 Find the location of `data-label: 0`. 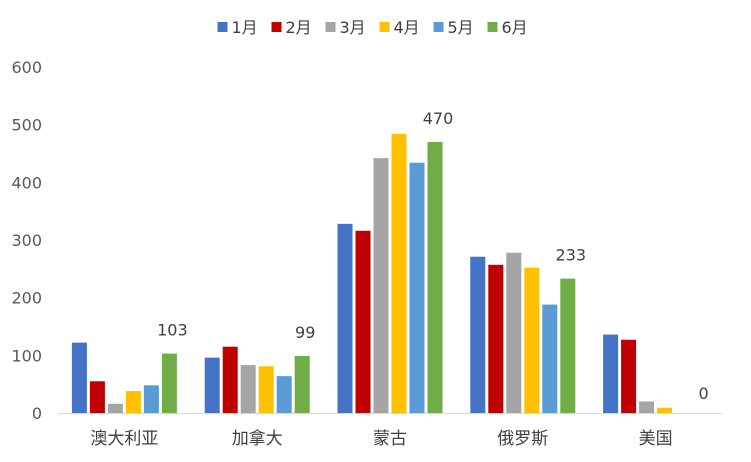

data-label: 0 is located at coordinates (704, 393).